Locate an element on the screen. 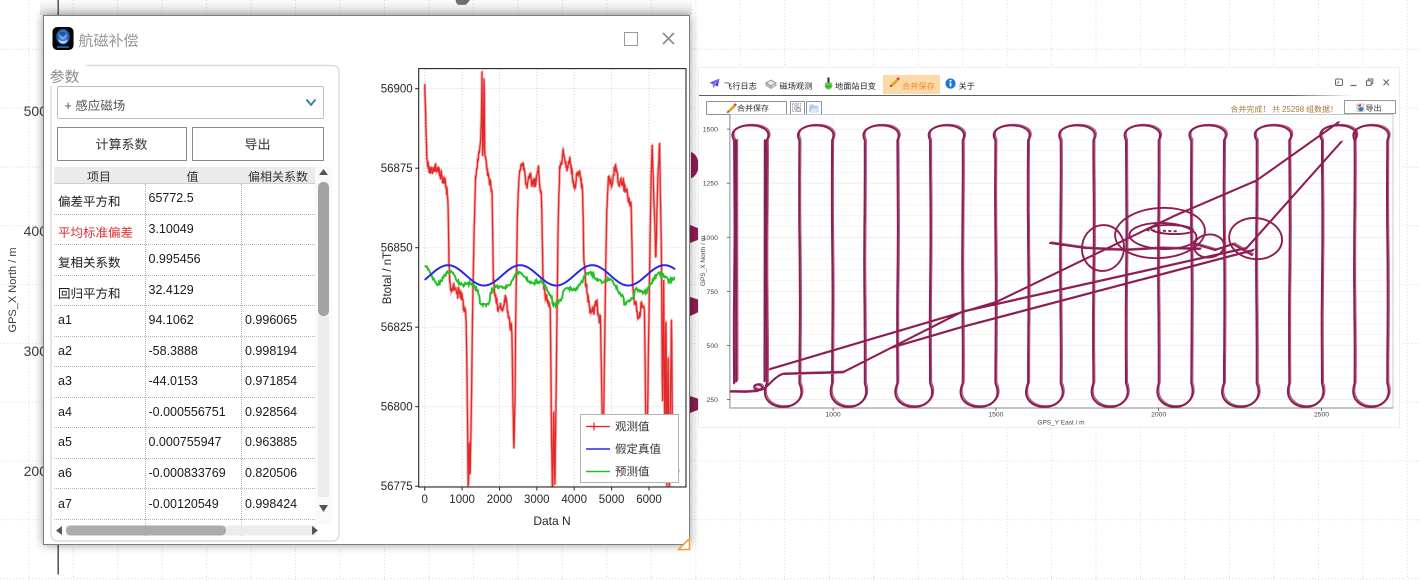 This screenshot has width=1419, height=580. svg-text: 5000 is located at coordinates (612, 500).